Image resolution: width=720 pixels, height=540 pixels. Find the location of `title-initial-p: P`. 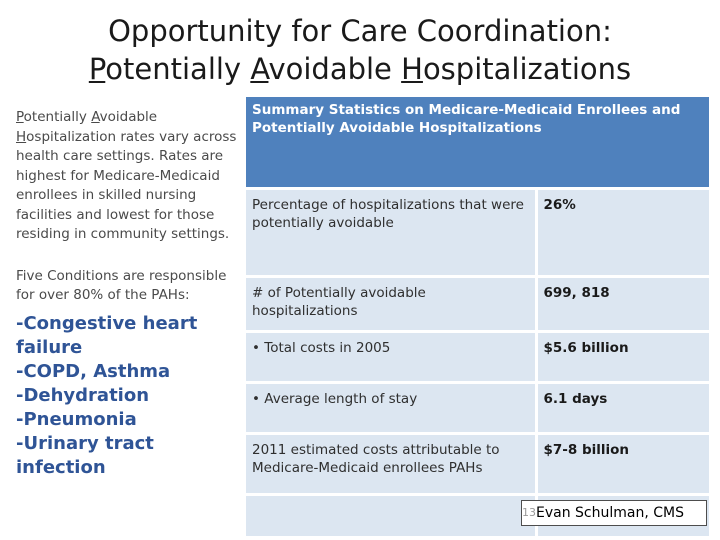

title-initial-p: P is located at coordinates (97, 69).